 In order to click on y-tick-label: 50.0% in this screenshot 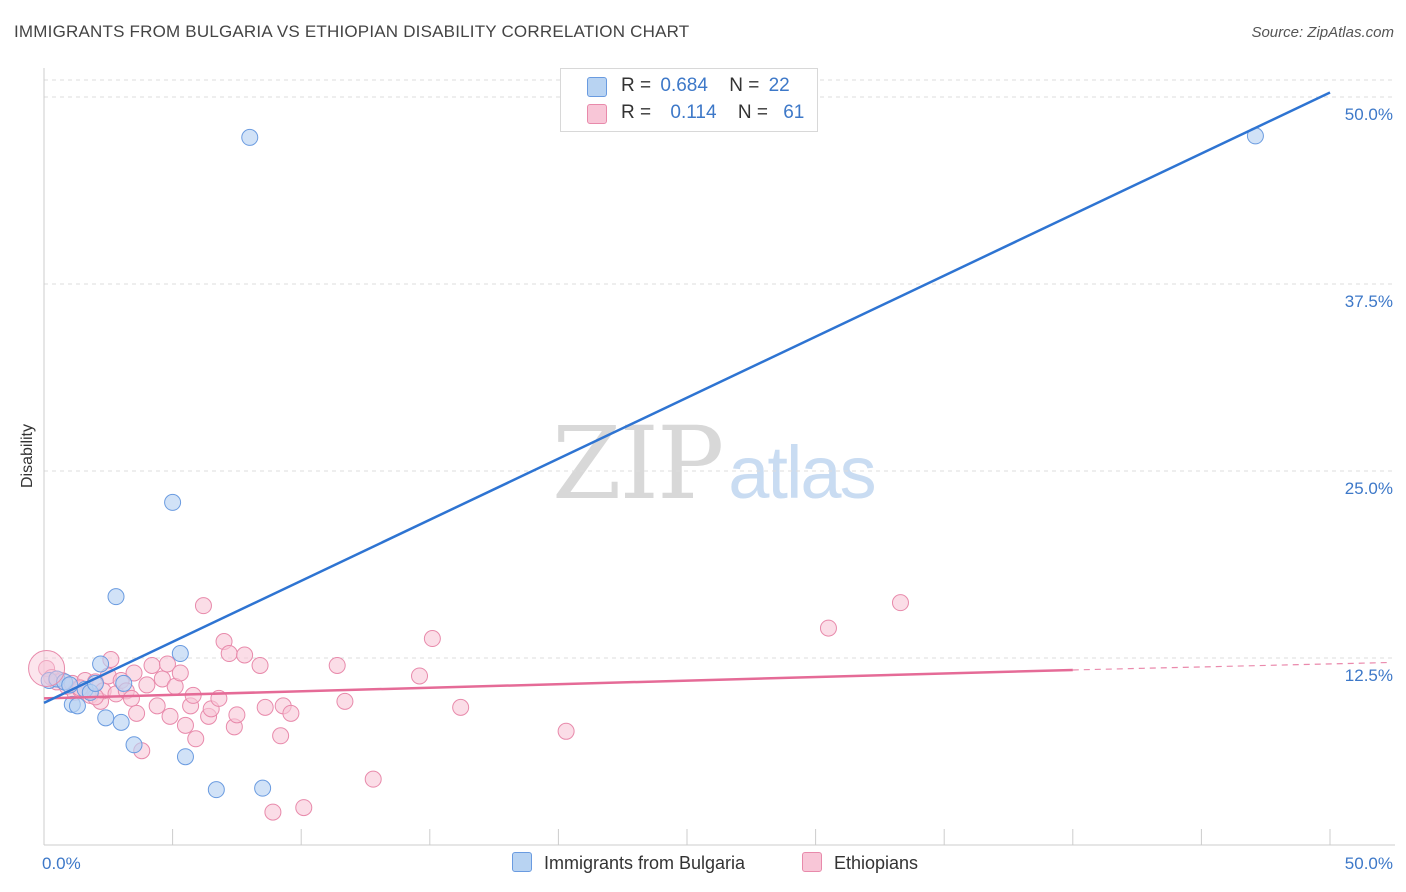, I will do `click(1369, 114)`.